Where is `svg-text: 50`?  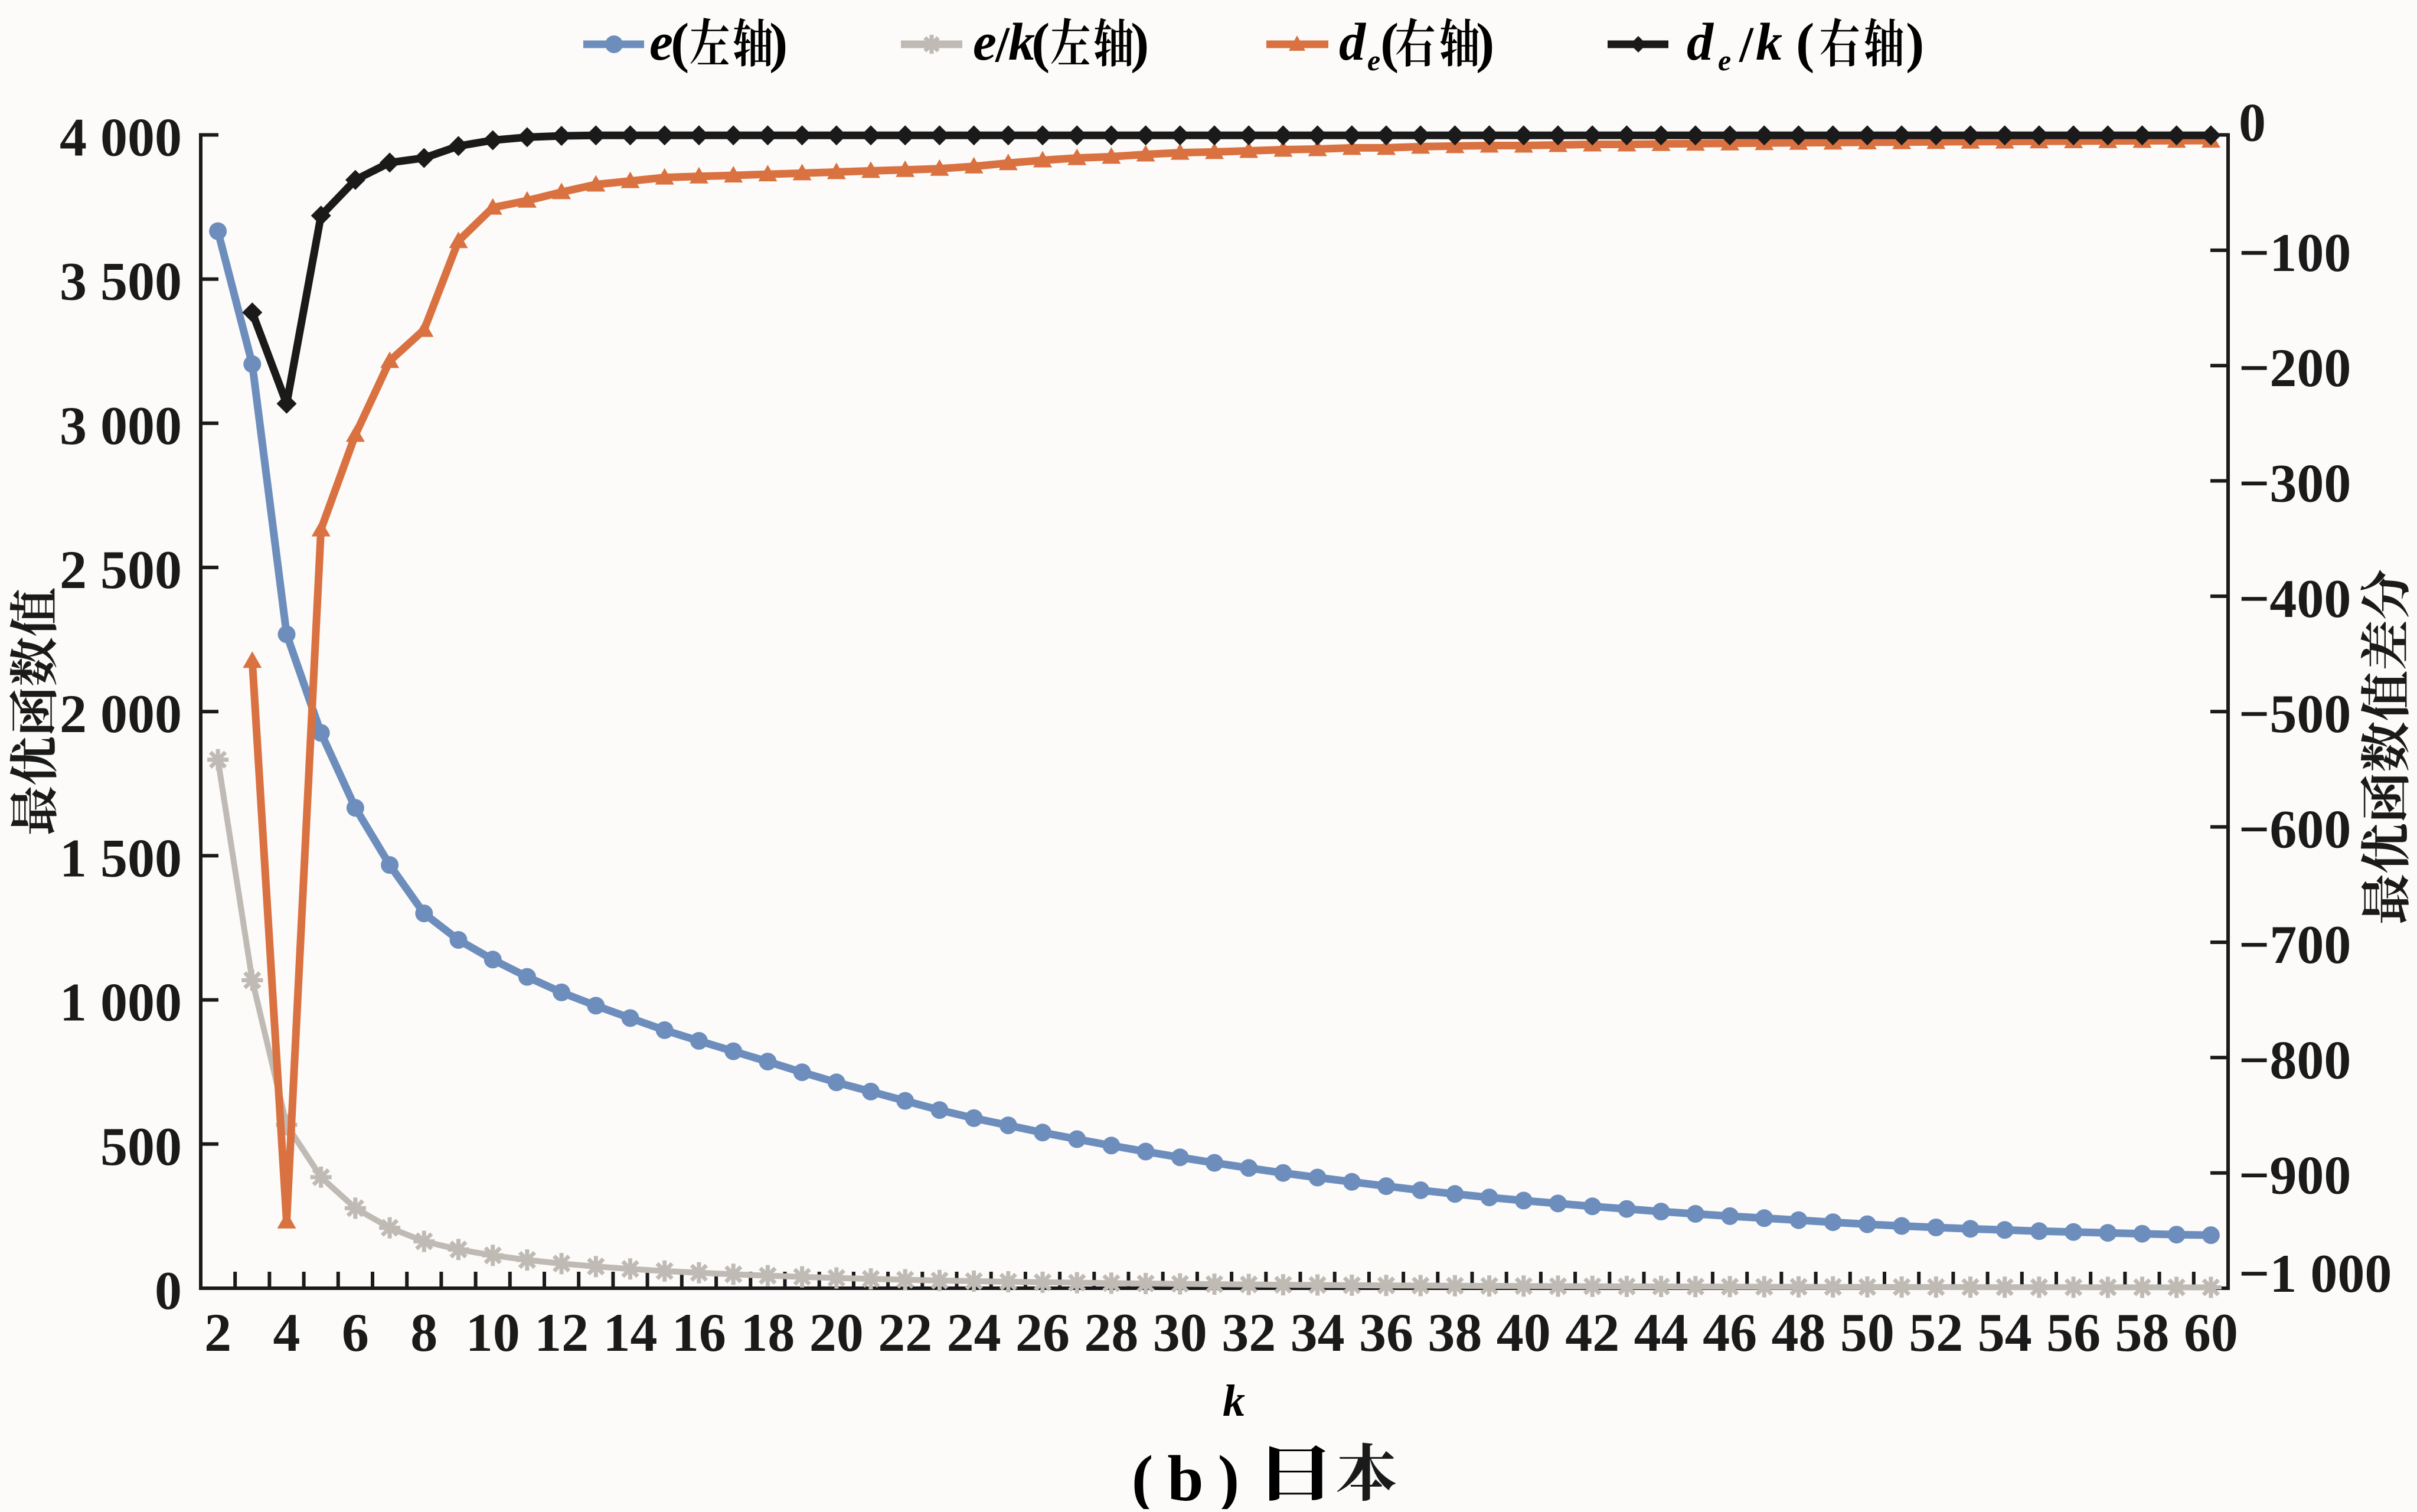 svg-text: 50 is located at coordinates (1867, 1332).